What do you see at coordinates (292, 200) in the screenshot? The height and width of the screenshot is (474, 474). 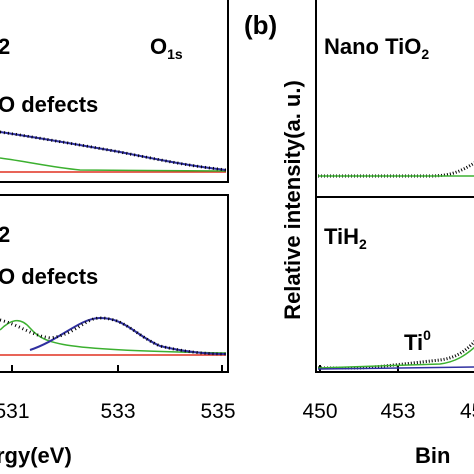 I see `y-axis-label: Relative intensity(a. u.)` at bounding box center [292, 200].